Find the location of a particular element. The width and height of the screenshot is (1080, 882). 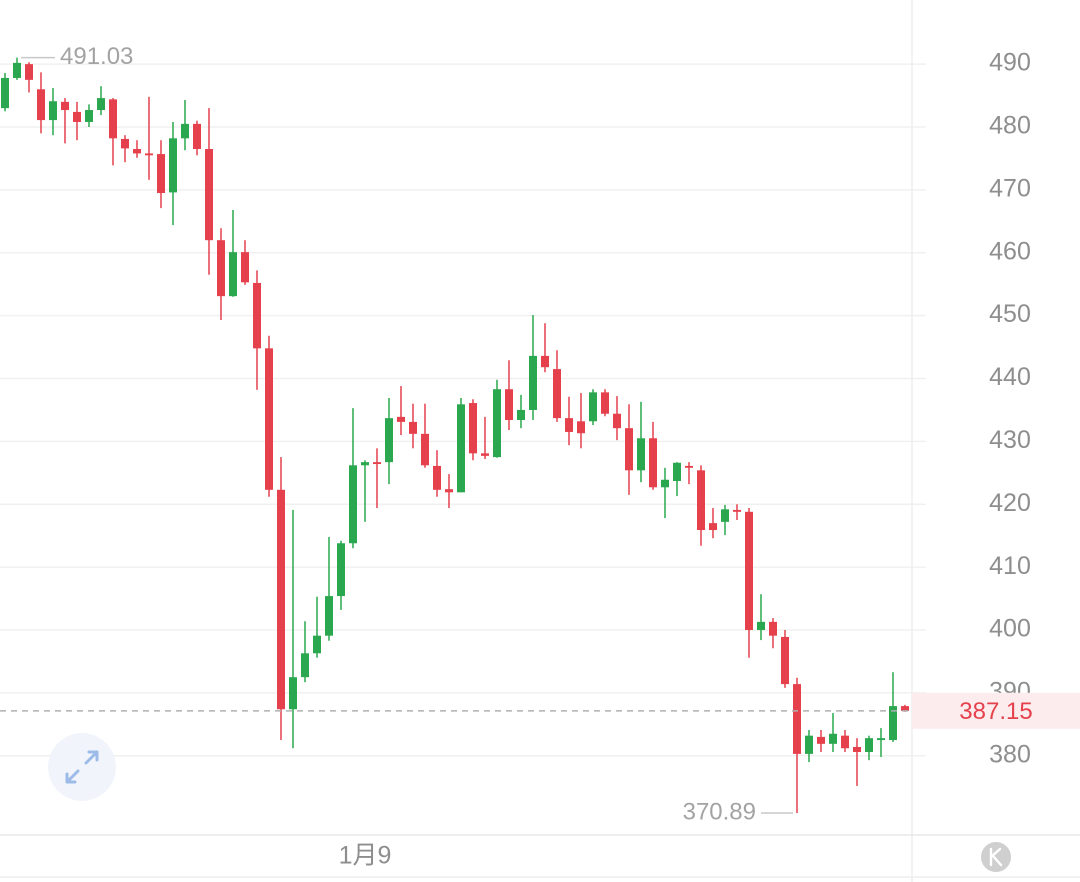

last-price-label: 387.15 is located at coordinates (995, 711).